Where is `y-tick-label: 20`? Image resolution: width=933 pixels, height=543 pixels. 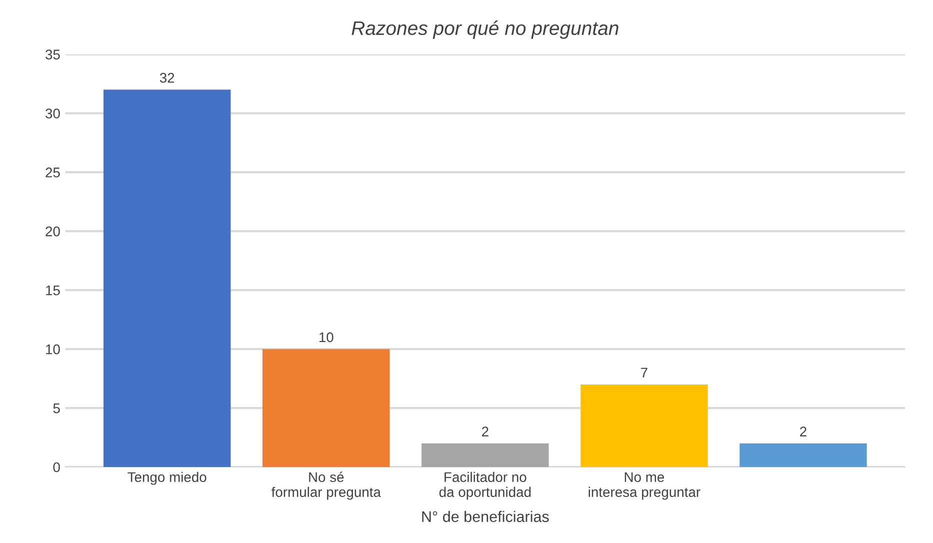
y-tick-label: 20 is located at coordinates (53, 231).